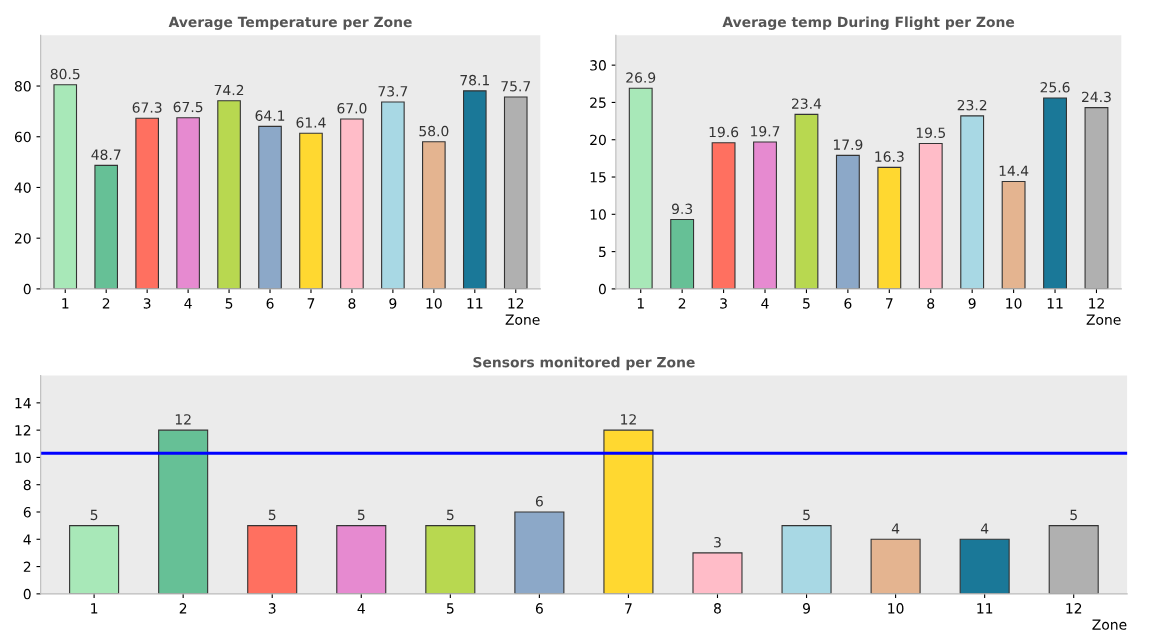 The height and width of the screenshot is (642, 1162). What do you see at coordinates (434, 131) in the screenshot?
I see `data-label: 58.0` at bounding box center [434, 131].